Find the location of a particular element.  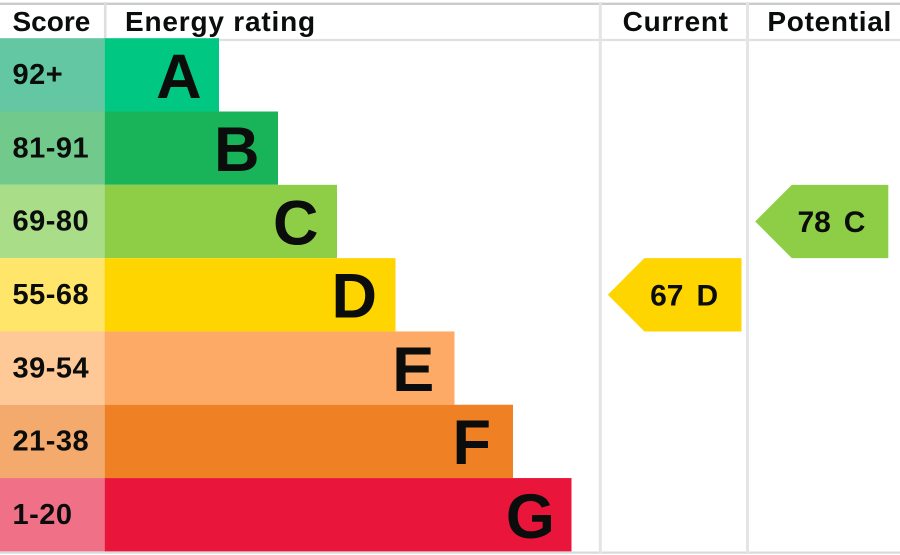

svg-text: 55-68 is located at coordinates (51, 295).